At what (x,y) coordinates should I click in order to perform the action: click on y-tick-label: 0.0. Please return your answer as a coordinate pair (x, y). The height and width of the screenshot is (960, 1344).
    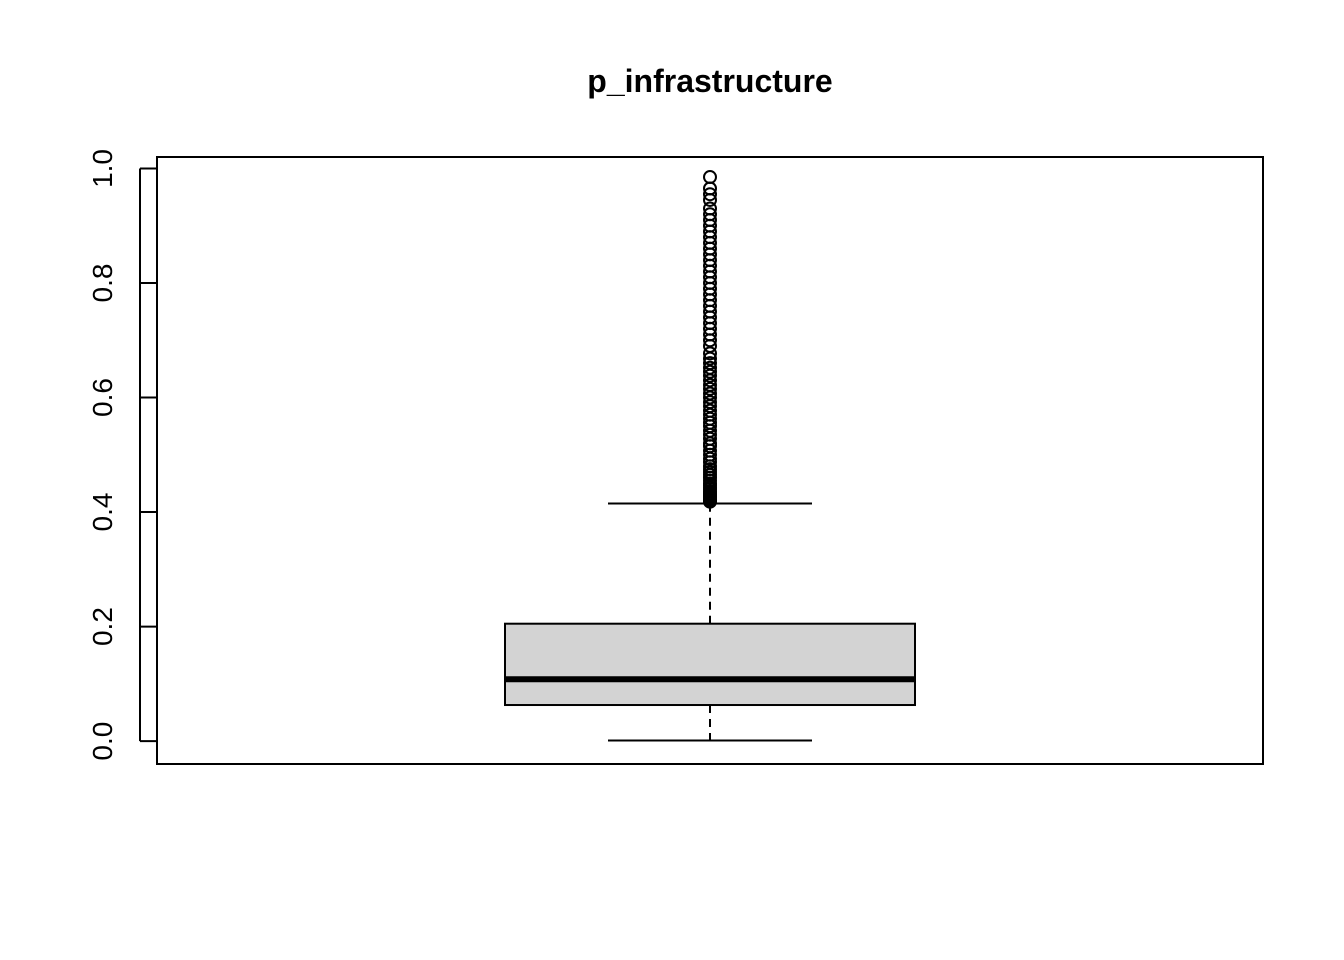
    Looking at the image, I should click on (102, 741).